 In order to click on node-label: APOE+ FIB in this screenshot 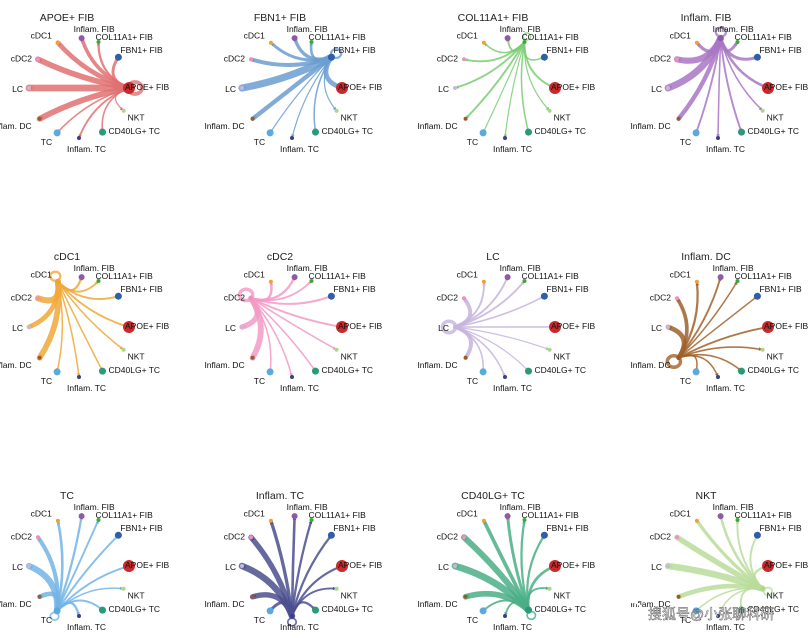, I will do `click(360, 565)`.